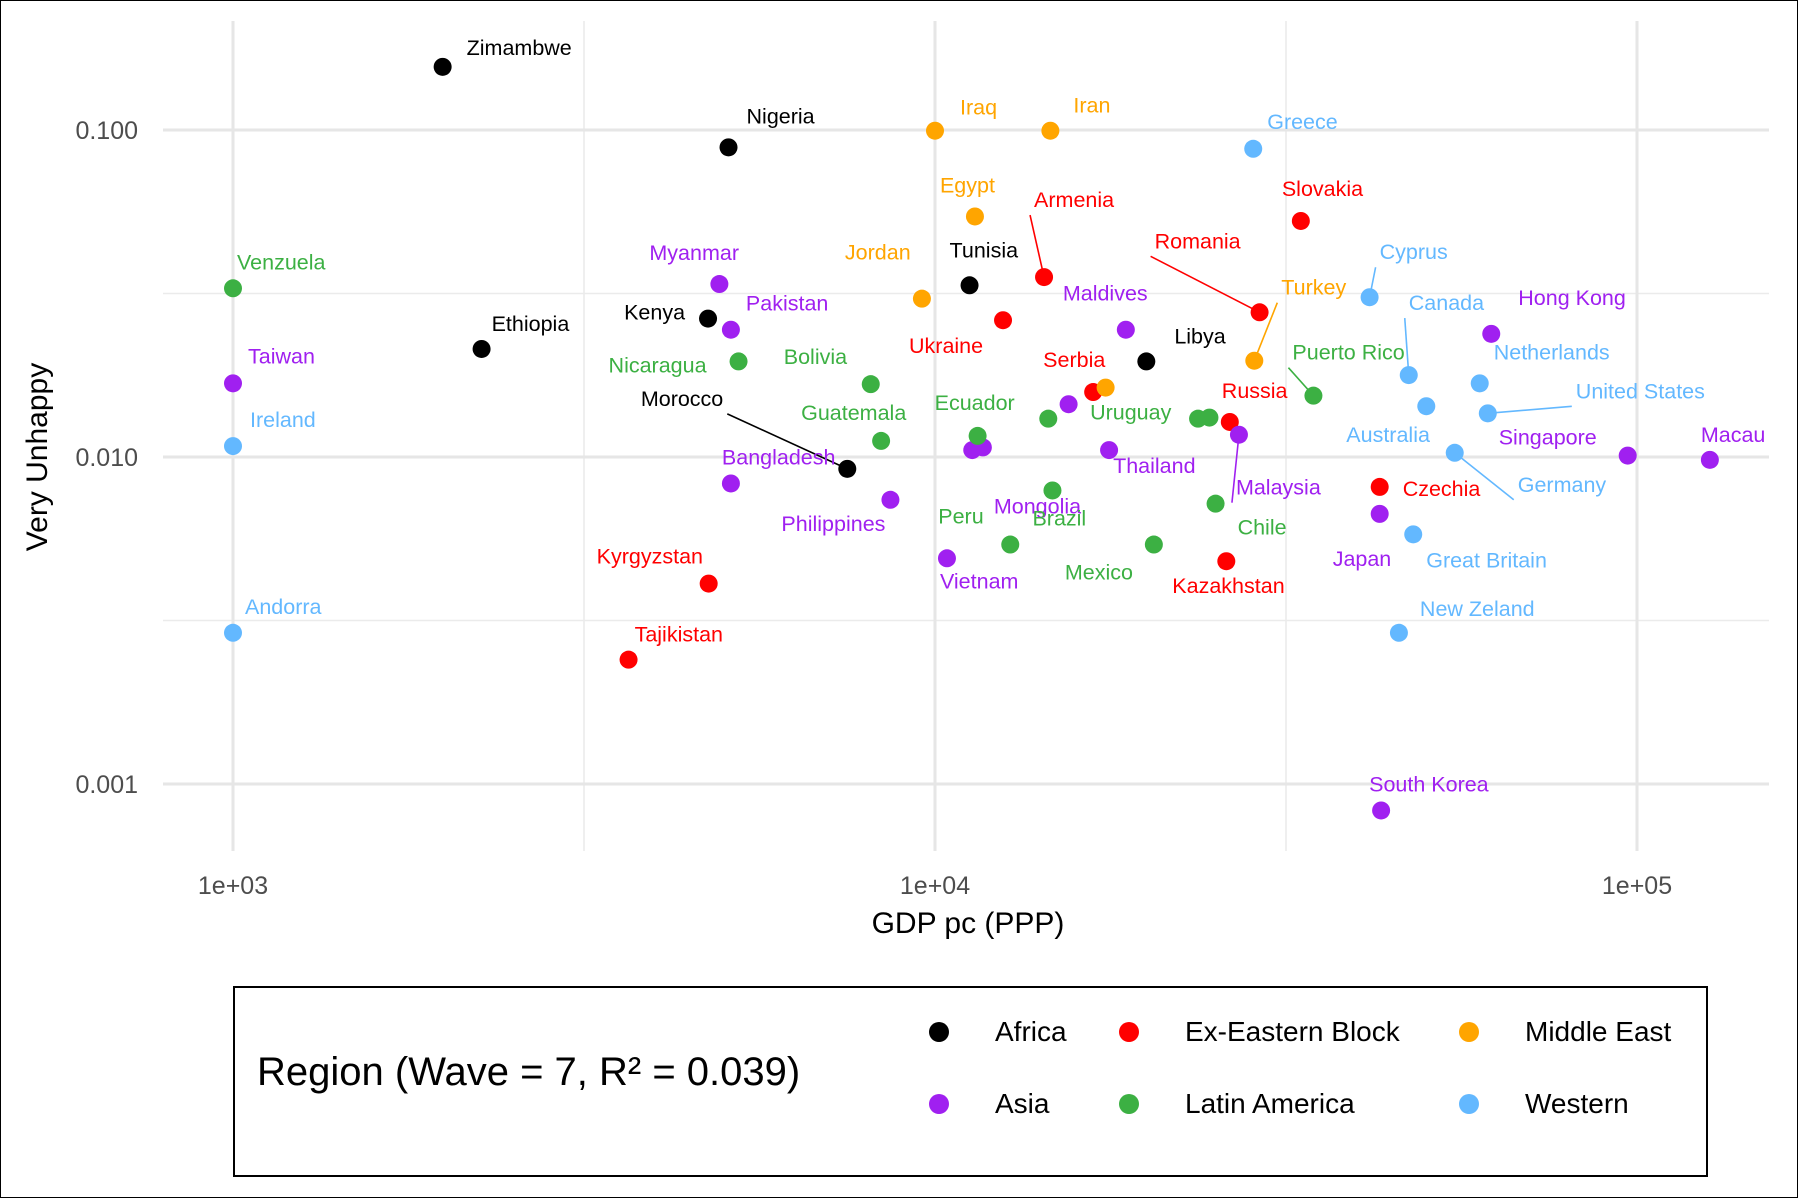  Describe the element at coordinates (1313, 288) in the screenshot. I see `label-turkey: Turkey` at that location.